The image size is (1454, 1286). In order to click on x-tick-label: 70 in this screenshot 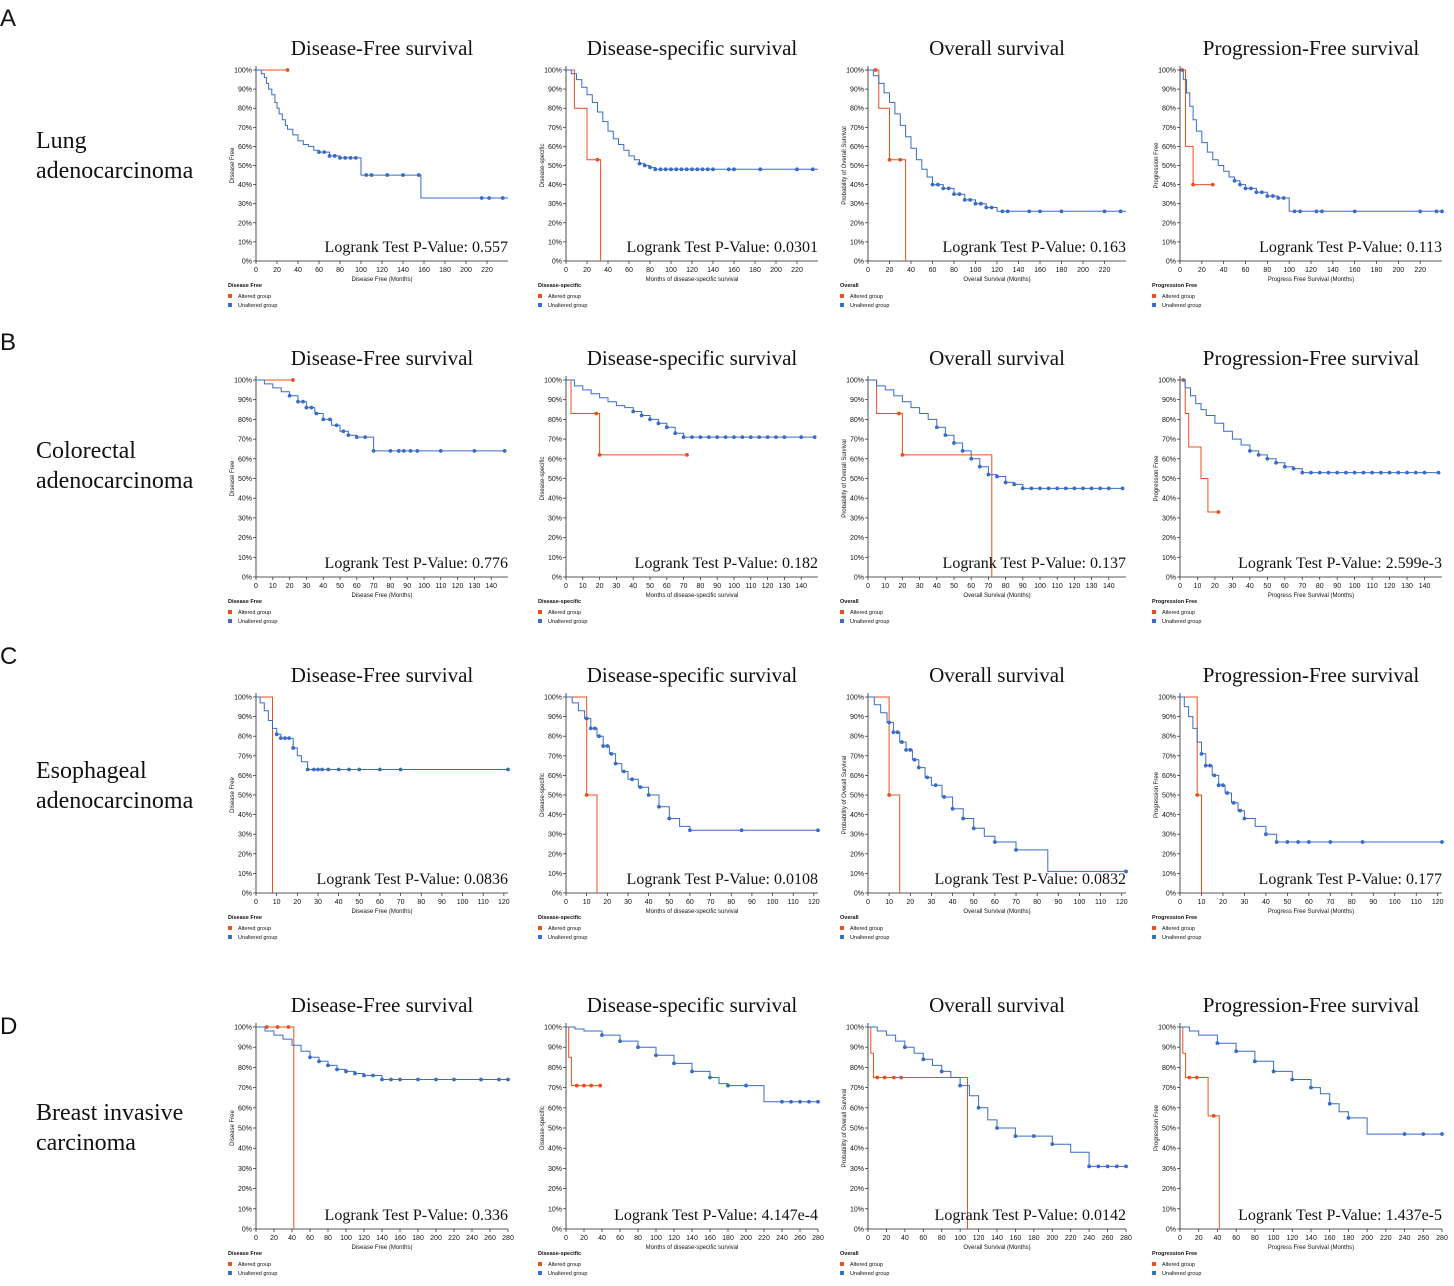, I will do `click(989, 586)`.